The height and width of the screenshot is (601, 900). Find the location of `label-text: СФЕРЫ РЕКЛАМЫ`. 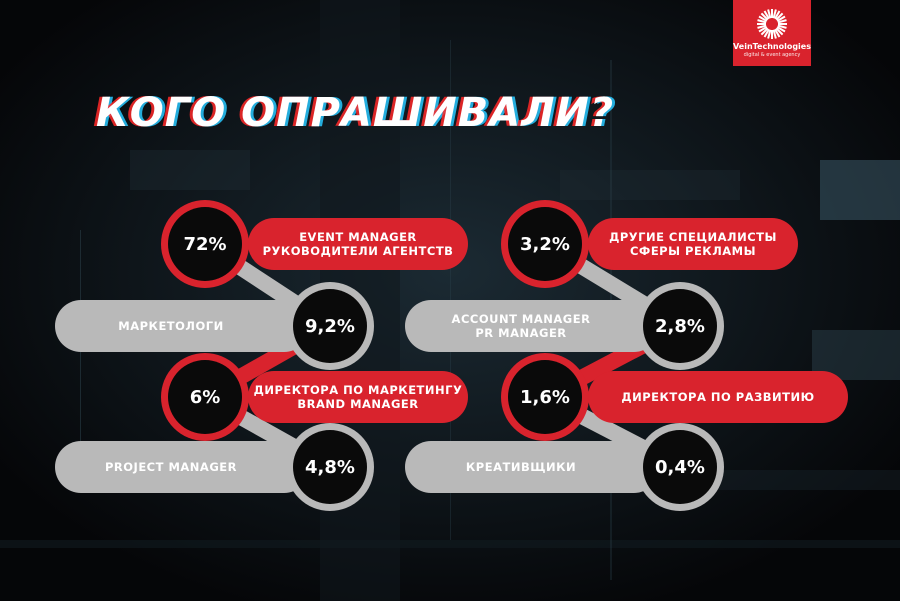

label-text: СФЕРЫ РЕКЛАМЫ is located at coordinates (693, 251).